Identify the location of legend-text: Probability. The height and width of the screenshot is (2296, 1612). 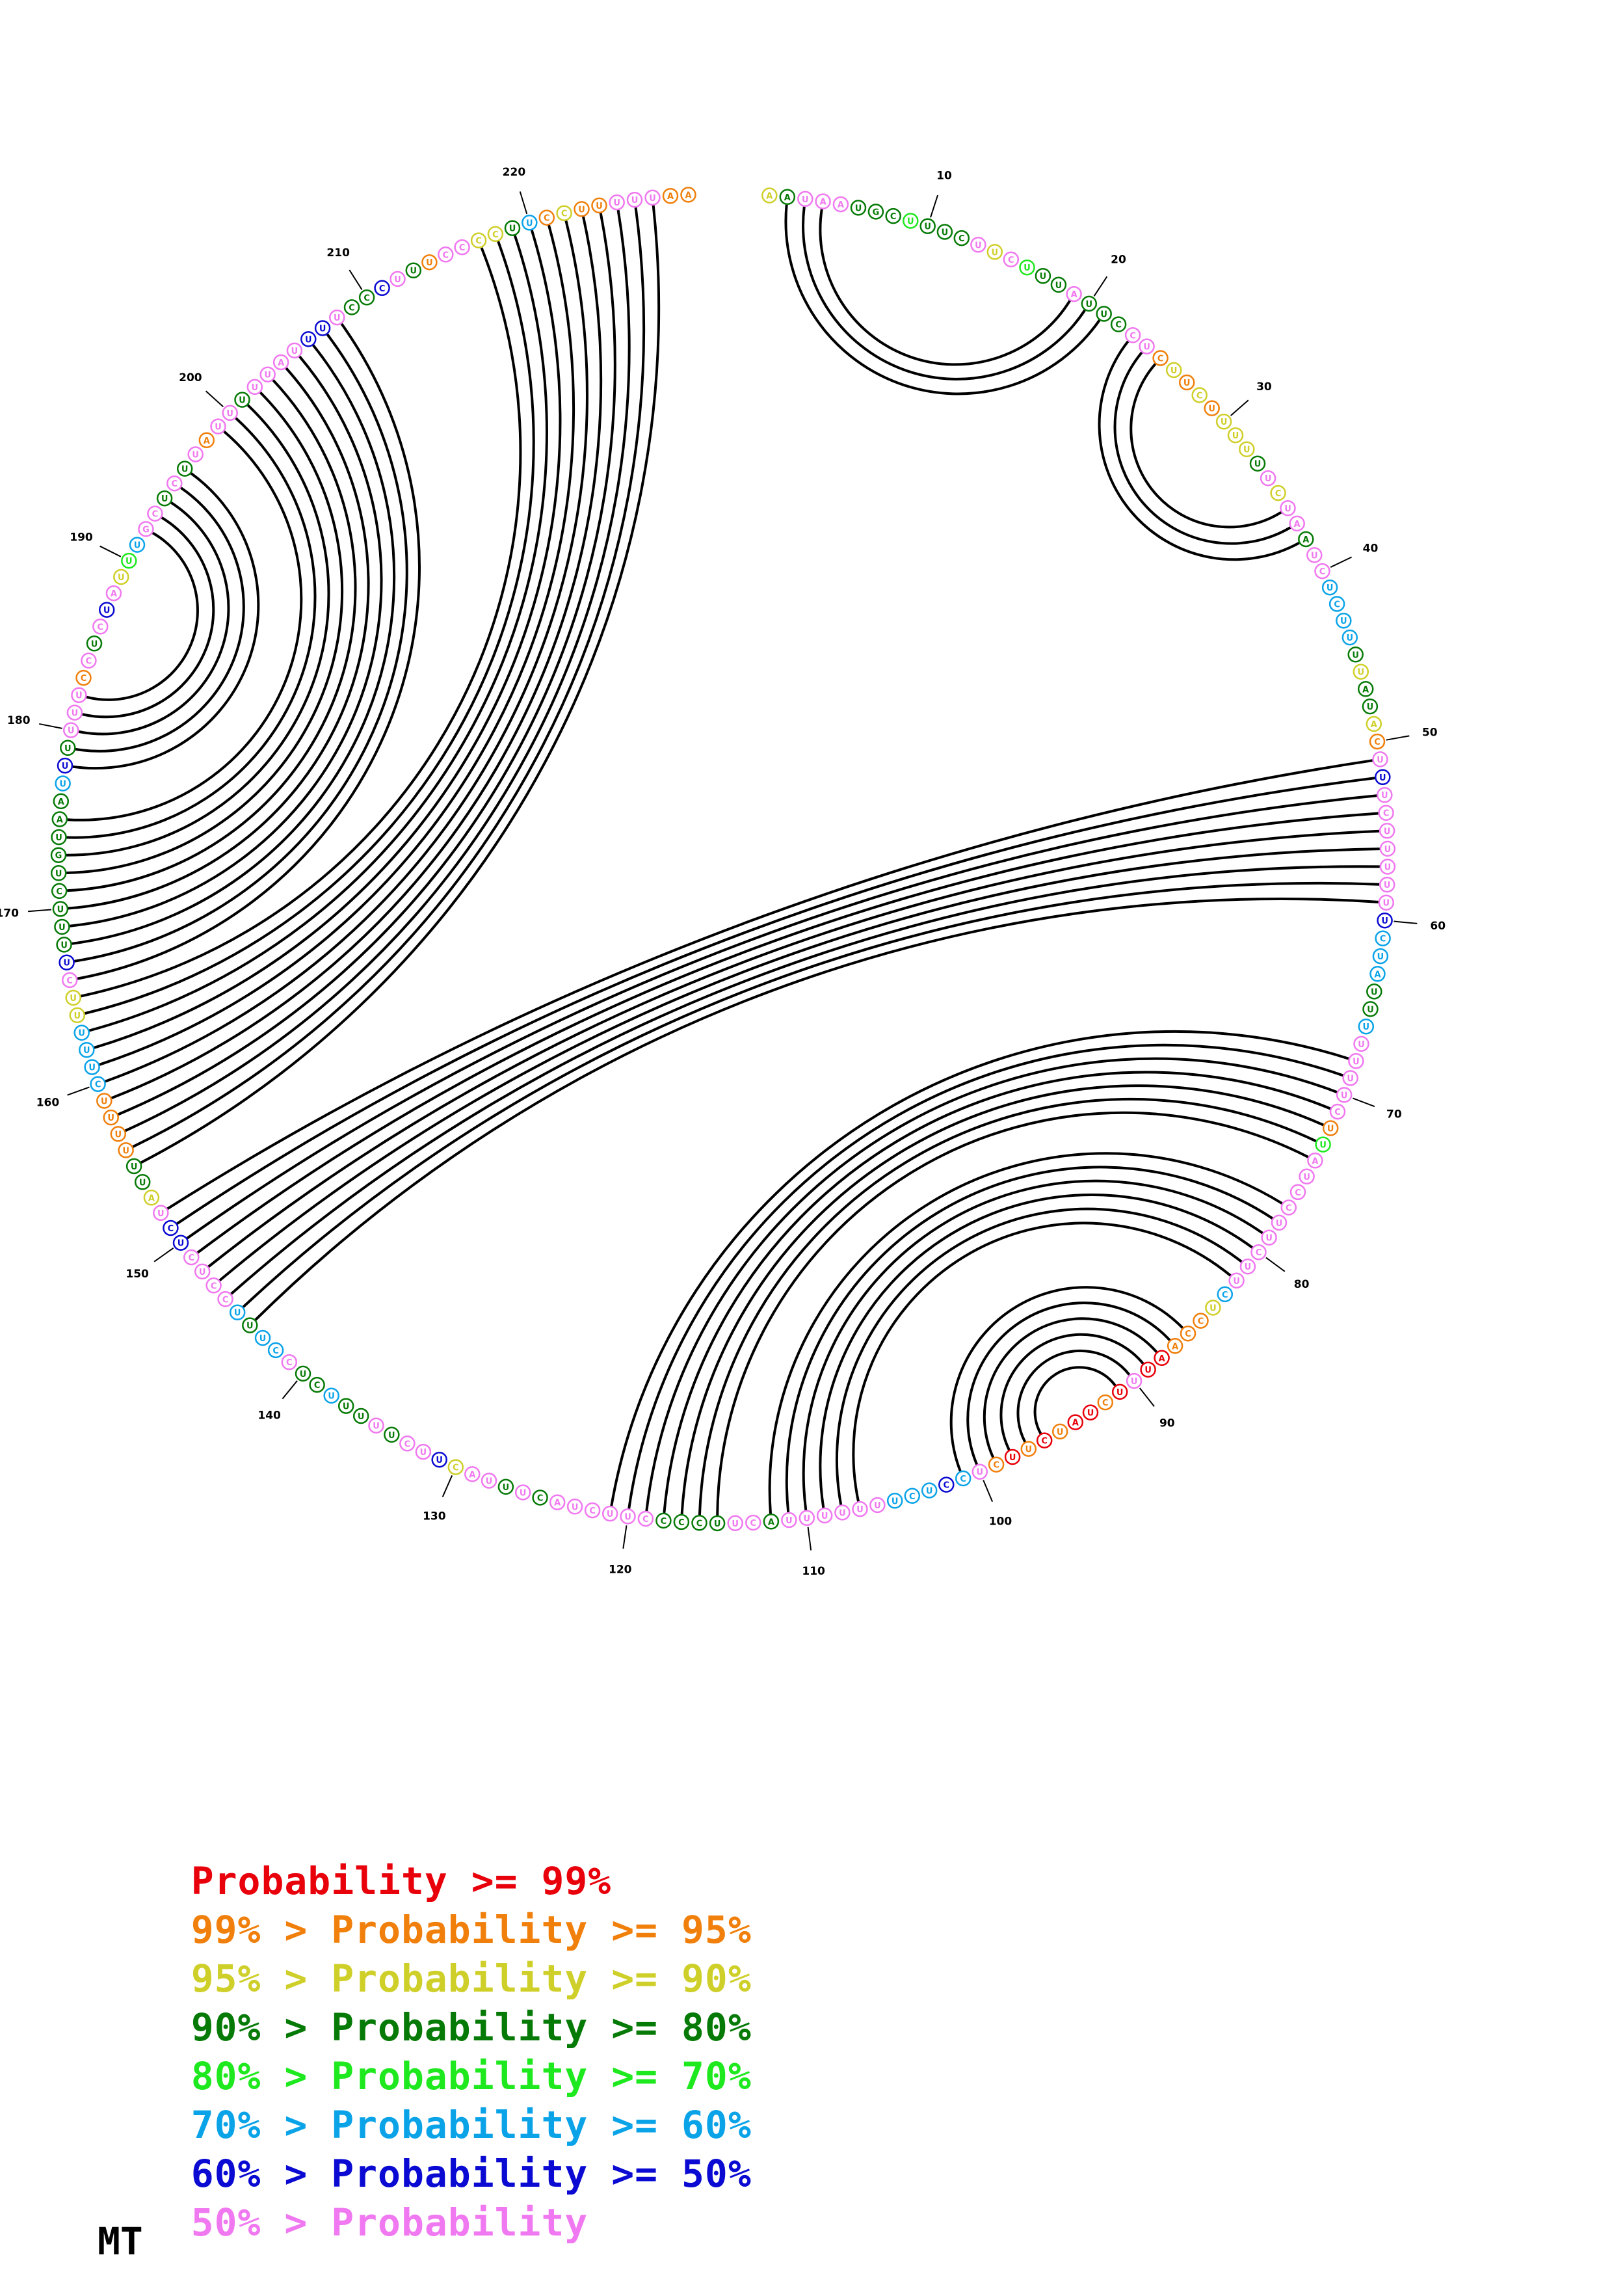
(460, 2222).